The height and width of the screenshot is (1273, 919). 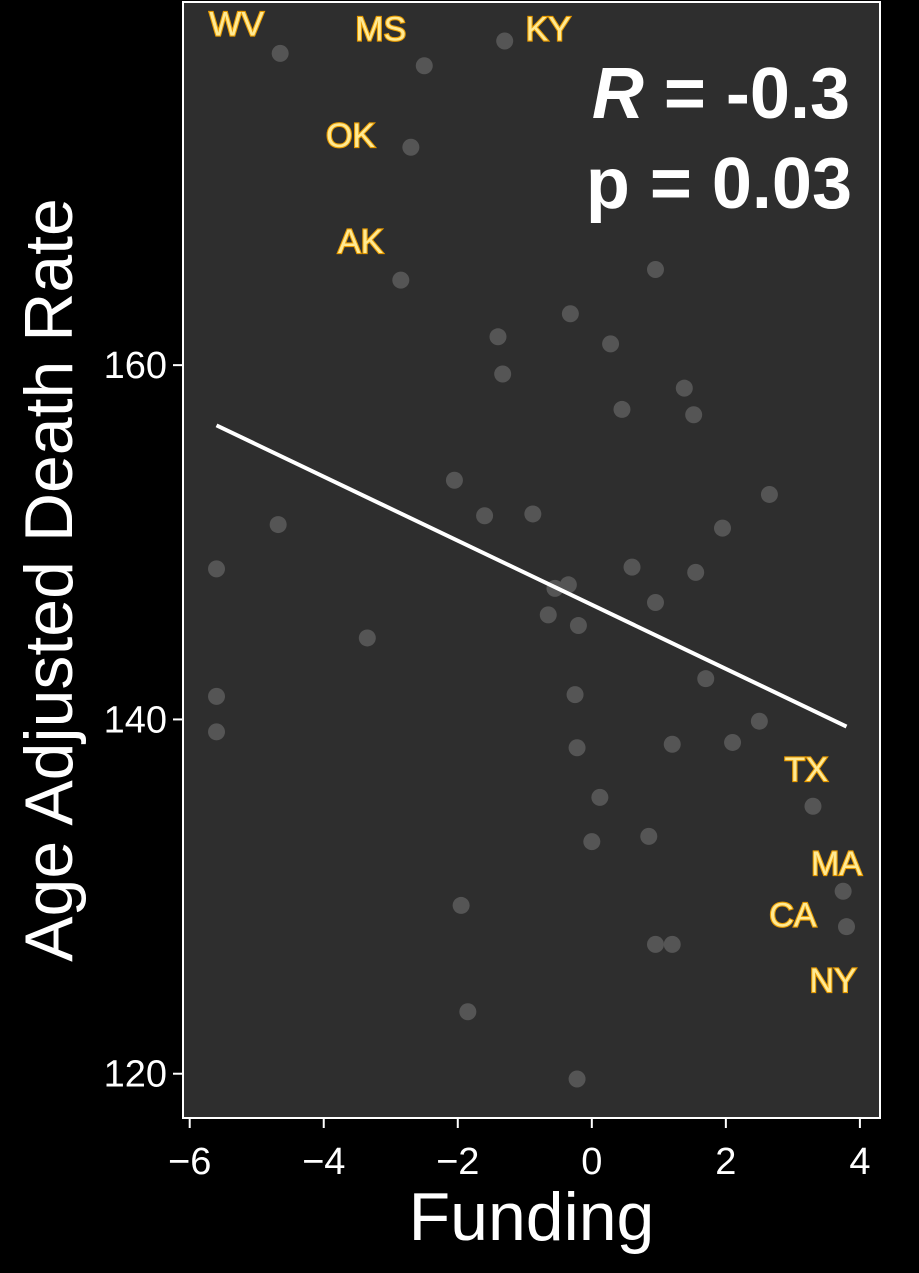 What do you see at coordinates (519, 1150) in the screenshot?
I see `x-axis: −6 −4 −2 0 2 4` at bounding box center [519, 1150].